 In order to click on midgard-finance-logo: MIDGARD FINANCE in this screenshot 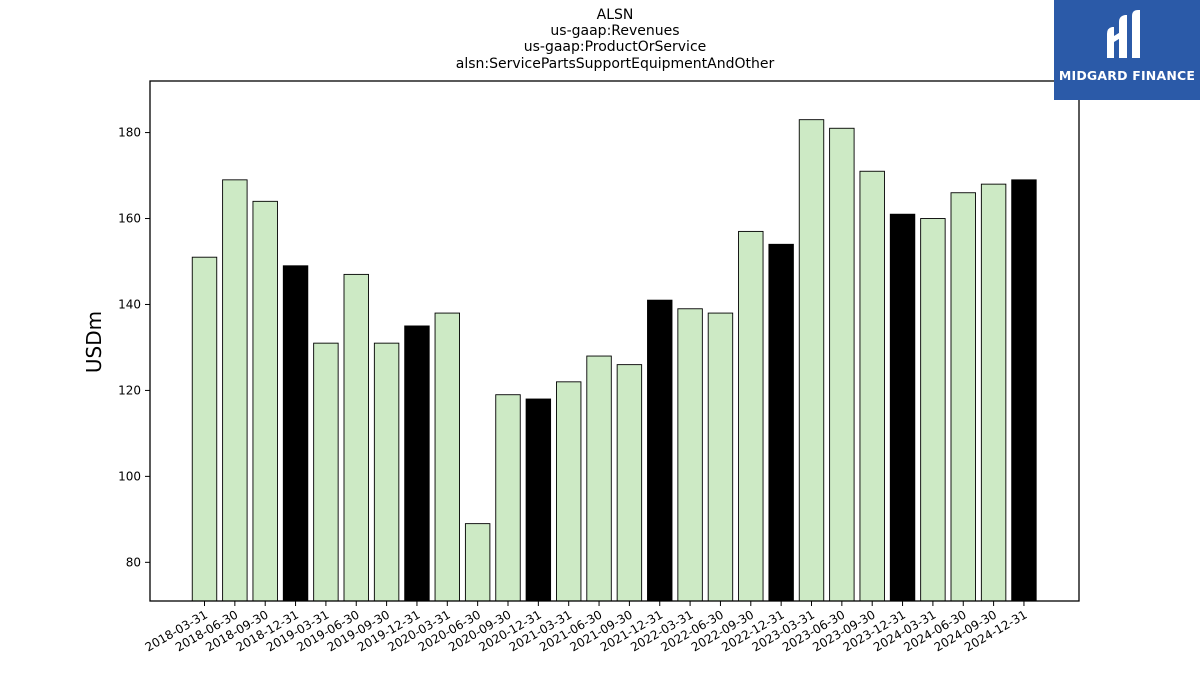, I will do `click(1127, 50)`.